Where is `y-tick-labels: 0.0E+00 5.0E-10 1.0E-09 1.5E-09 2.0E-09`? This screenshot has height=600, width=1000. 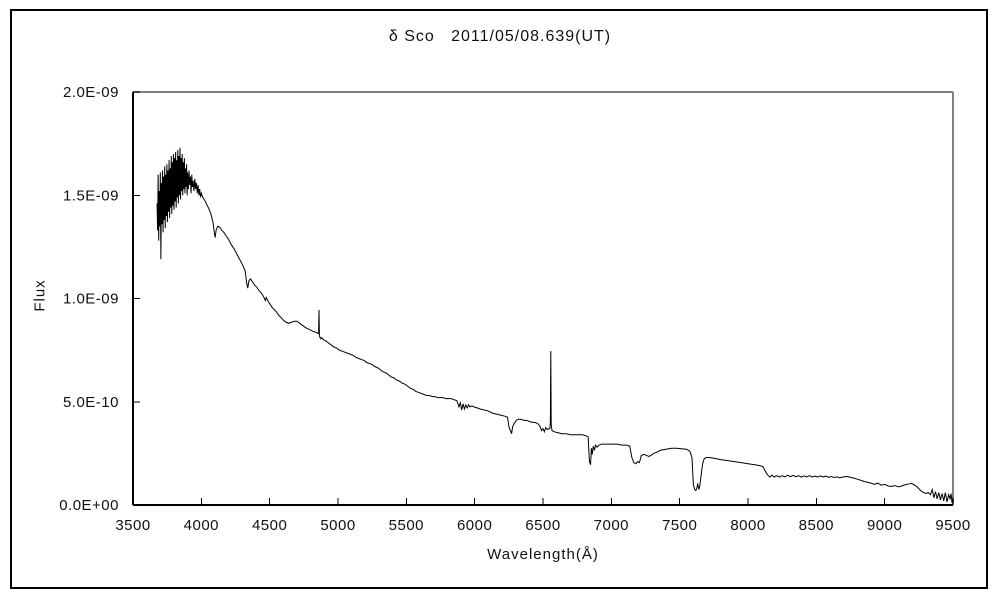
y-tick-labels: 0.0E+00 5.0E-10 1.0E-09 1.5E-09 2.0E-09 is located at coordinates (89, 299).